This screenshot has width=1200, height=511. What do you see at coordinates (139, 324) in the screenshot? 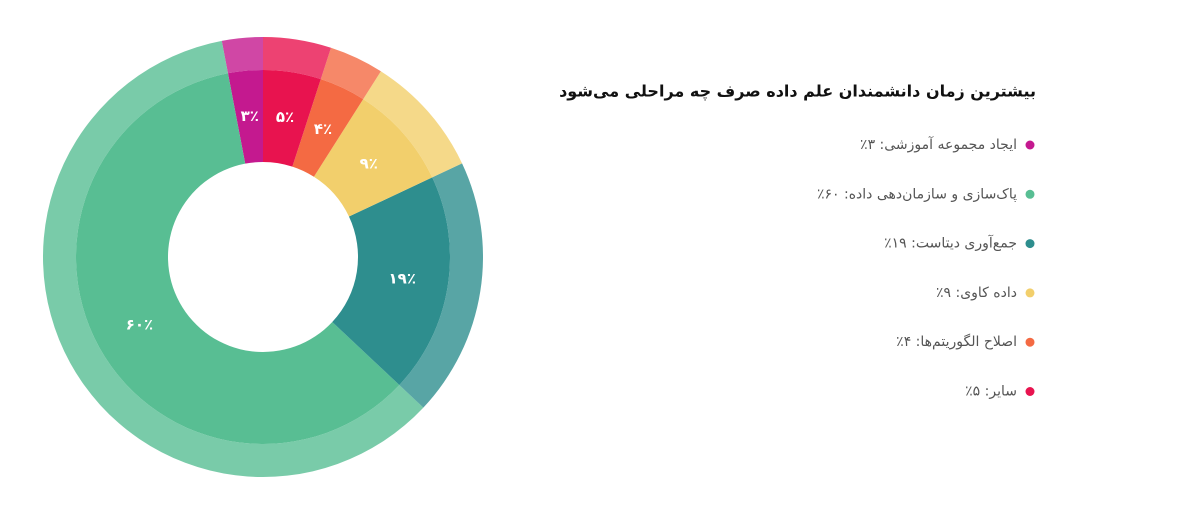
I see `slice-label: ۶۰٪` at bounding box center [139, 324].